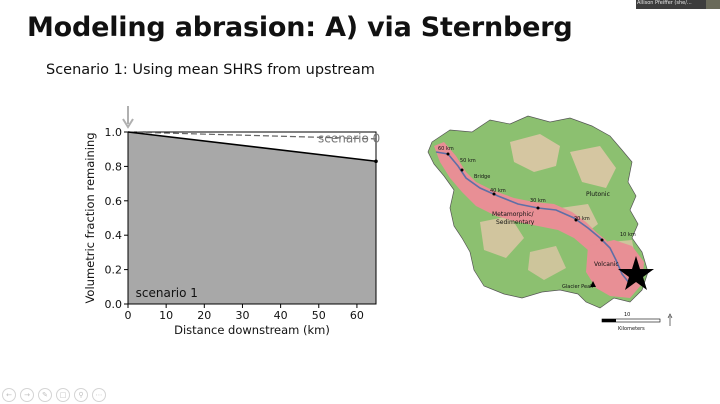 The image size is (720, 404). I want to click on star-icon, so click(636, 273).